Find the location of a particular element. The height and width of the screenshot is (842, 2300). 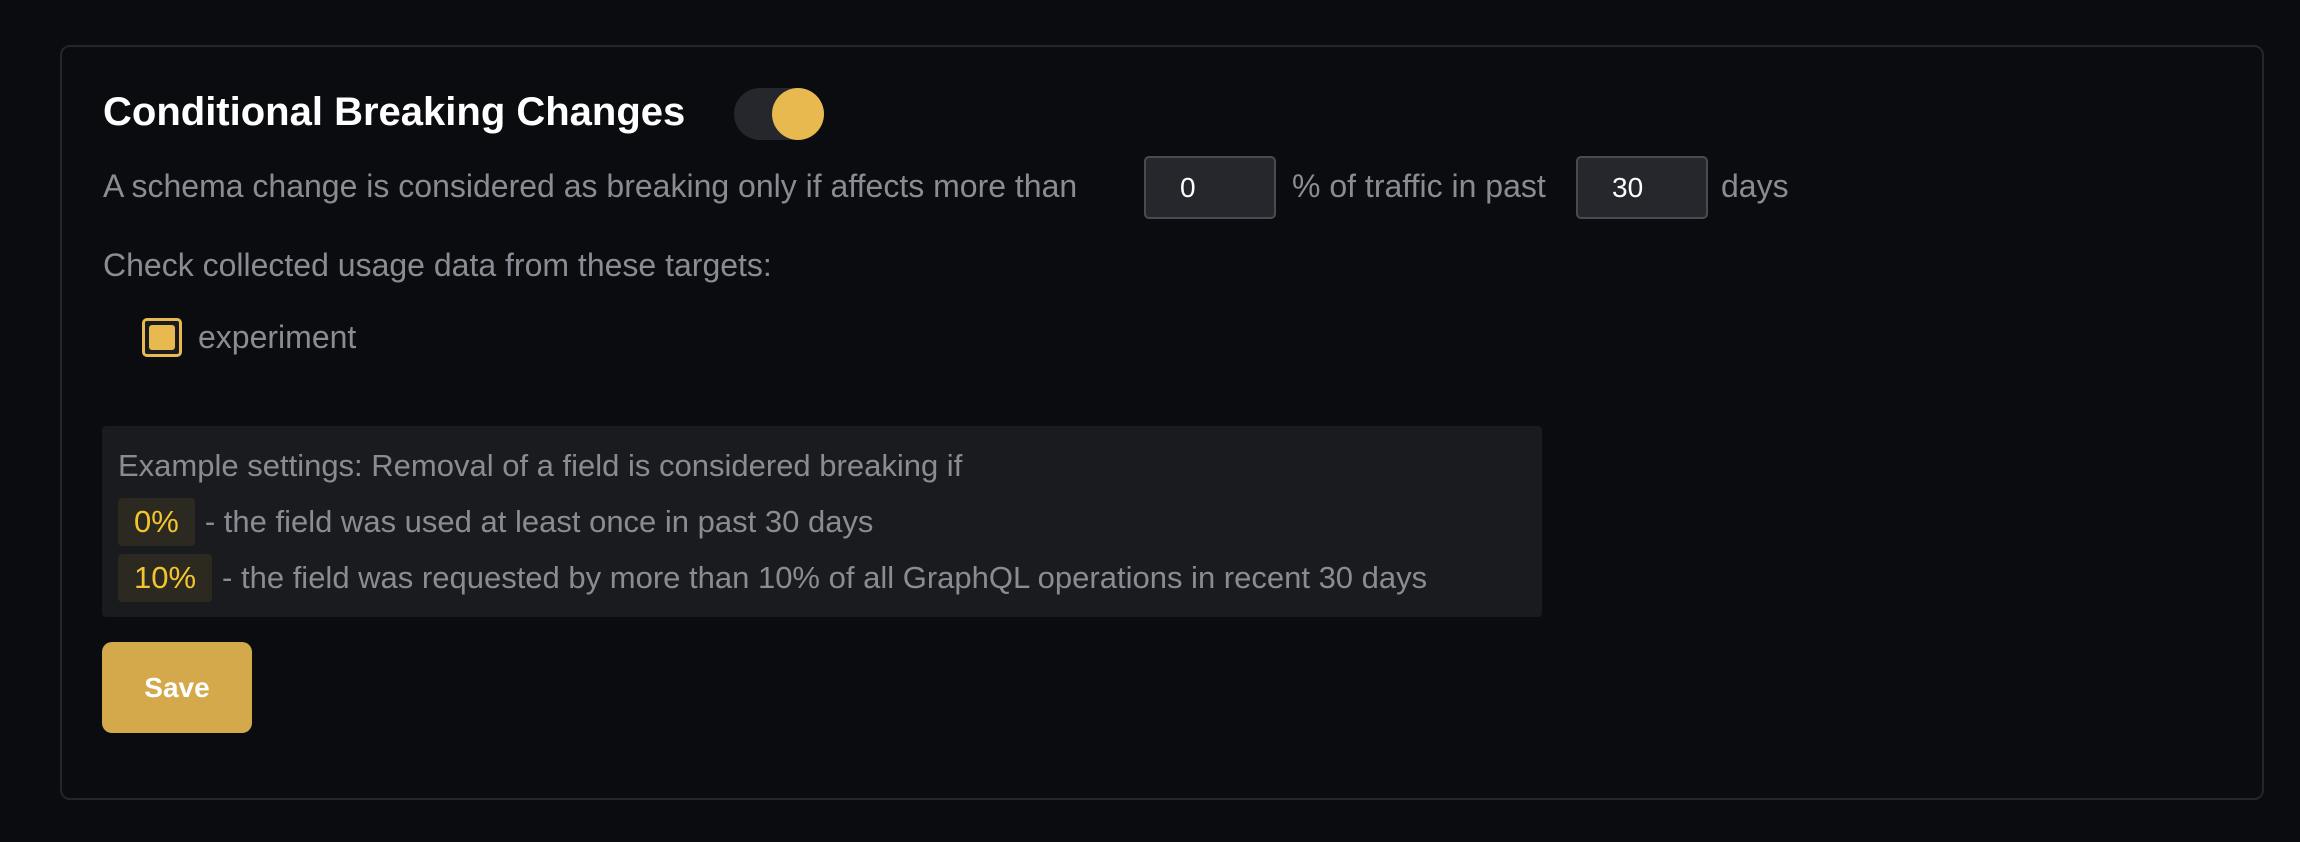

example-badge: 0% is located at coordinates (156, 522).